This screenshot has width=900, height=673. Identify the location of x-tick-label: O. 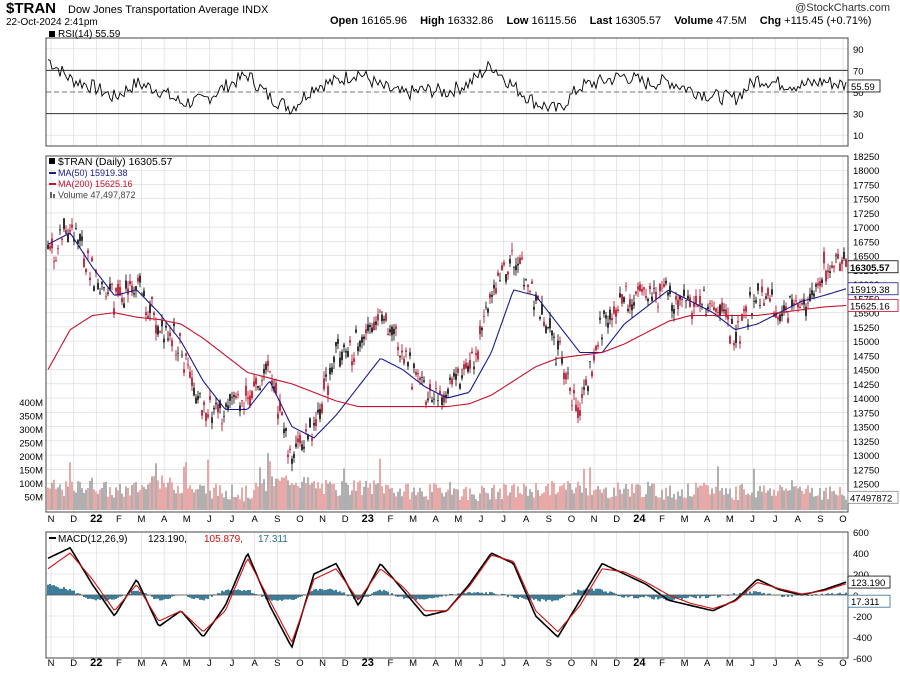
(842, 519).